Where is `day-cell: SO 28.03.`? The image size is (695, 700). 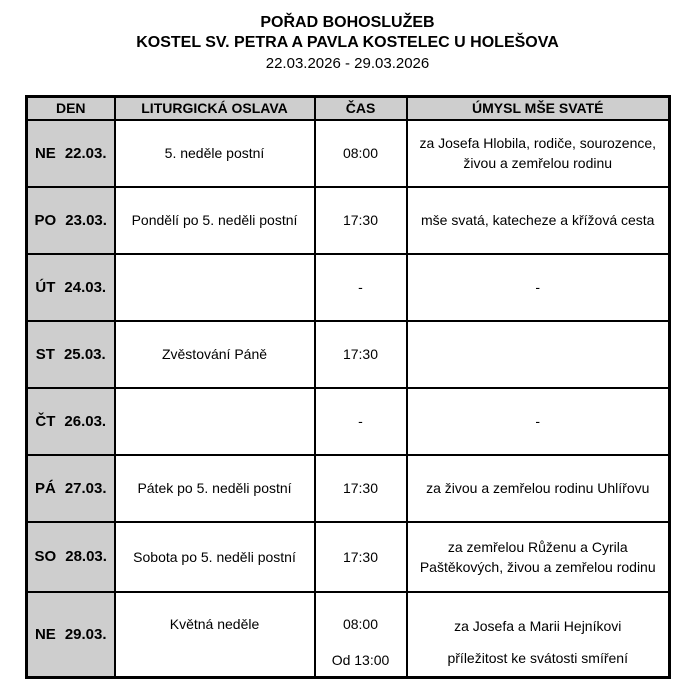
day-cell: SO 28.03. is located at coordinates (70, 556).